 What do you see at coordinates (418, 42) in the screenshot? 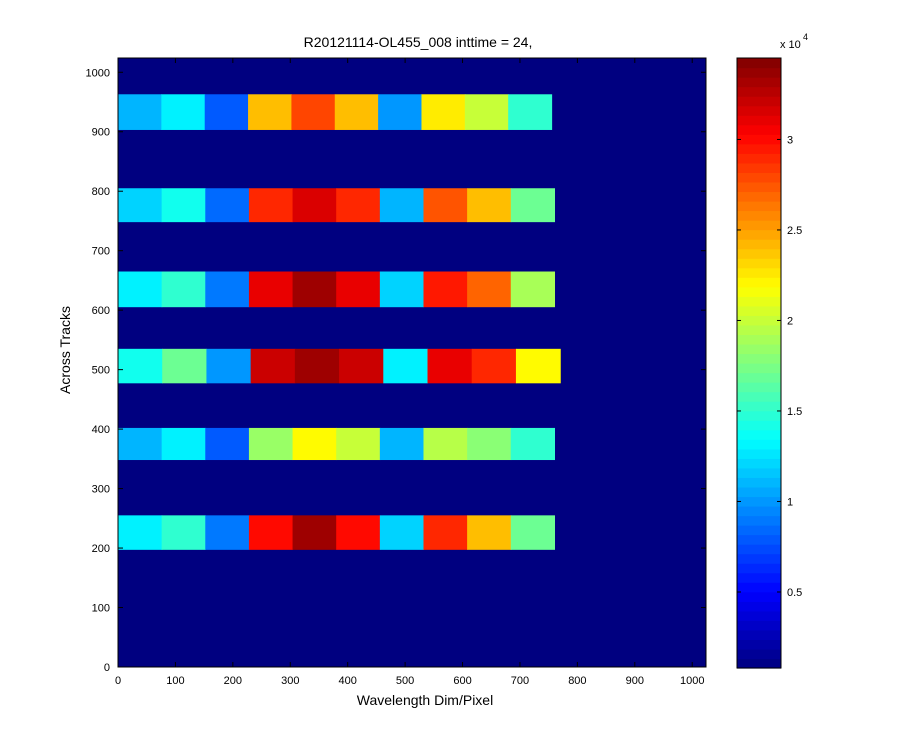
I see `chart-title: R20121114-OL455_008 inttime = 24,` at bounding box center [418, 42].